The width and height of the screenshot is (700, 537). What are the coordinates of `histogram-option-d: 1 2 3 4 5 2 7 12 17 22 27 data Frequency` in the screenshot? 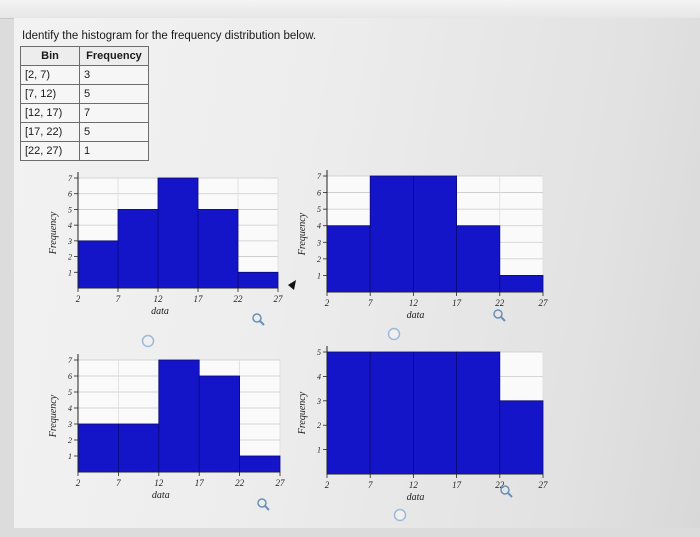 It's located at (411, 436).